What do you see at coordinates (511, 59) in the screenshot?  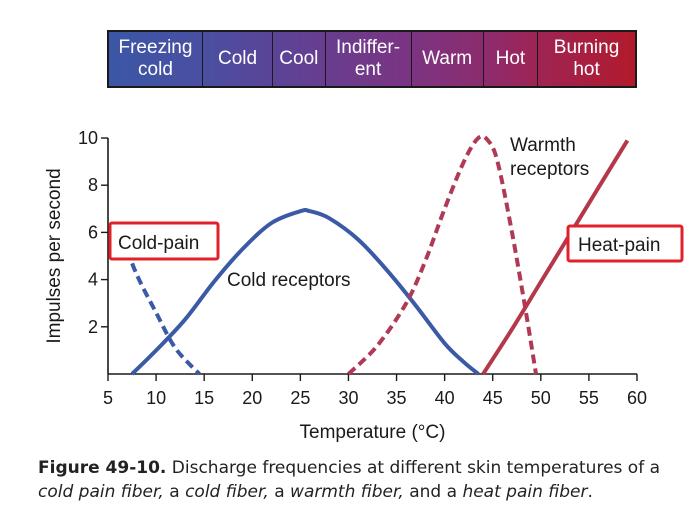 I see `scale-cell-5: Hot` at bounding box center [511, 59].